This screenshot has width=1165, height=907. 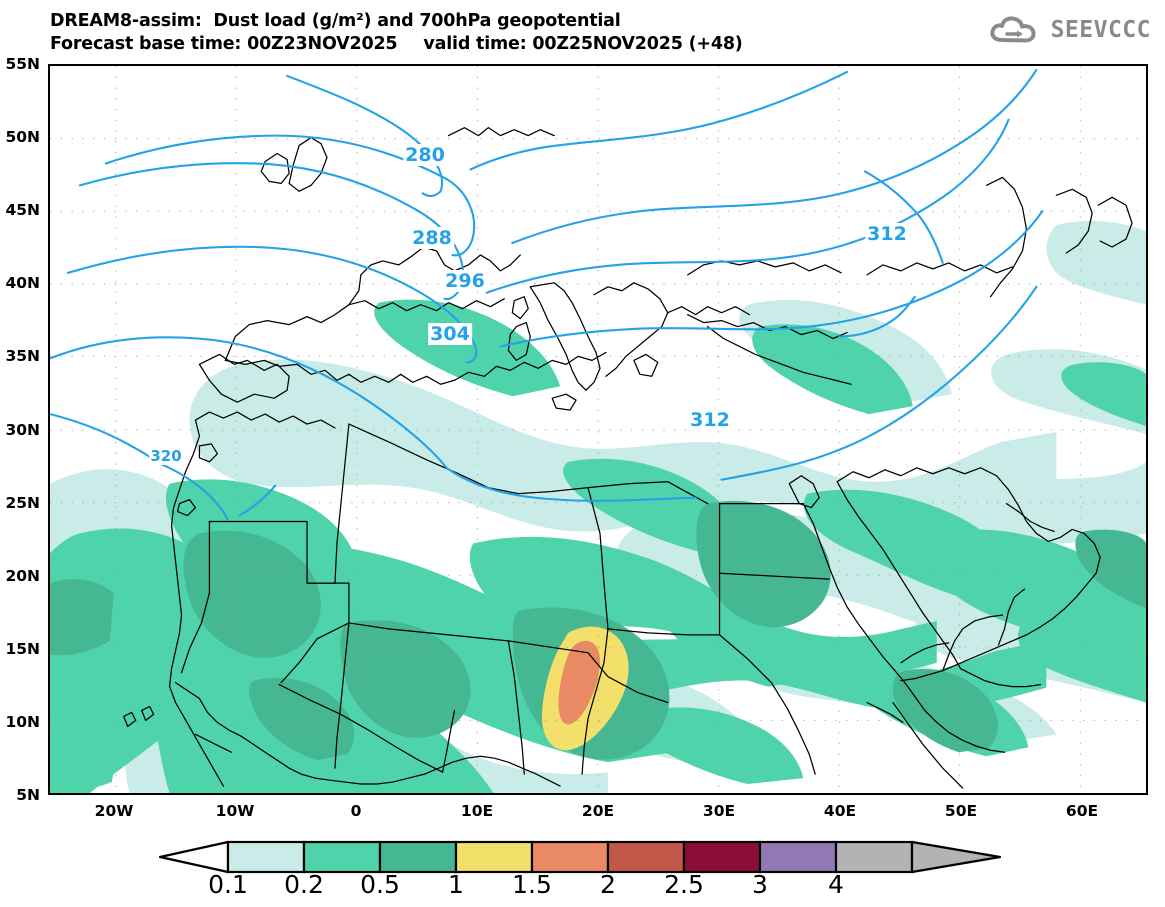 What do you see at coordinates (532, 884) in the screenshot?
I see `cbar-label-4: 1.5` at bounding box center [532, 884].